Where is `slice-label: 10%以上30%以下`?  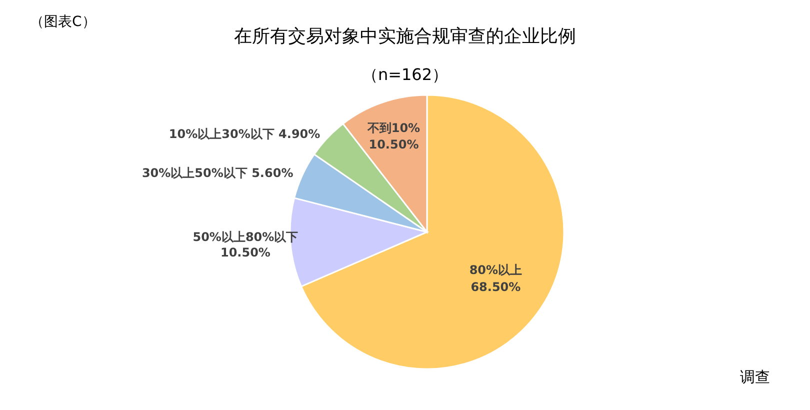
slice-label: 10%以上30%以下 is located at coordinates (221, 133).